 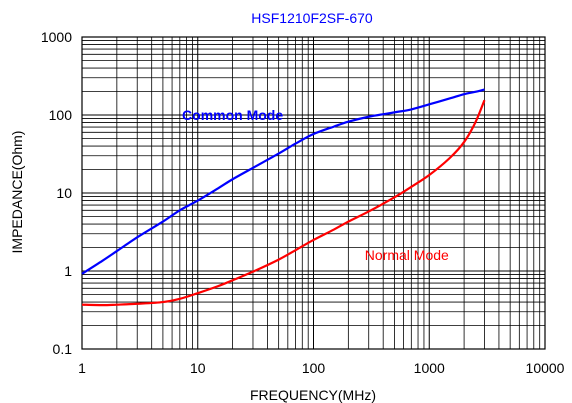 What do you see at coordinates (232, 115) in the screenshot?
I see `common-mode-label: Common Mode` at bounding box center [232, 115].